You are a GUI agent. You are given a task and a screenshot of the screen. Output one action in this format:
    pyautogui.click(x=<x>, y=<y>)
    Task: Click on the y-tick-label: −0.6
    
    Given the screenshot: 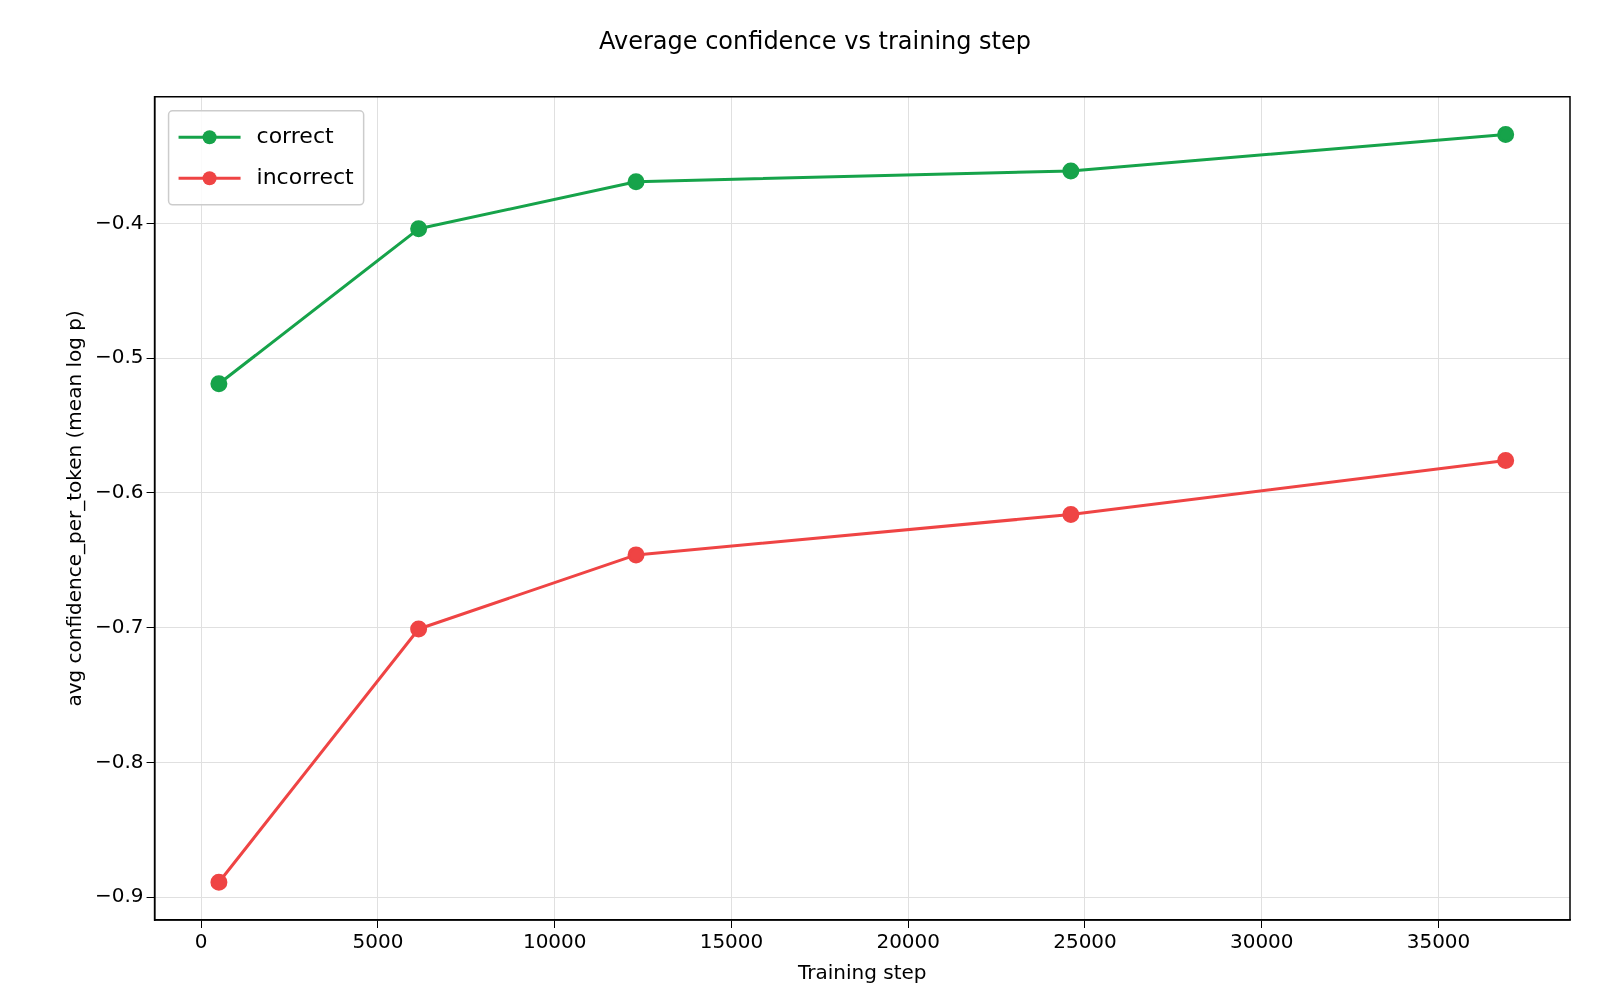 What is the action you would take?
    pyautogui.click(x=119, y=491)
    